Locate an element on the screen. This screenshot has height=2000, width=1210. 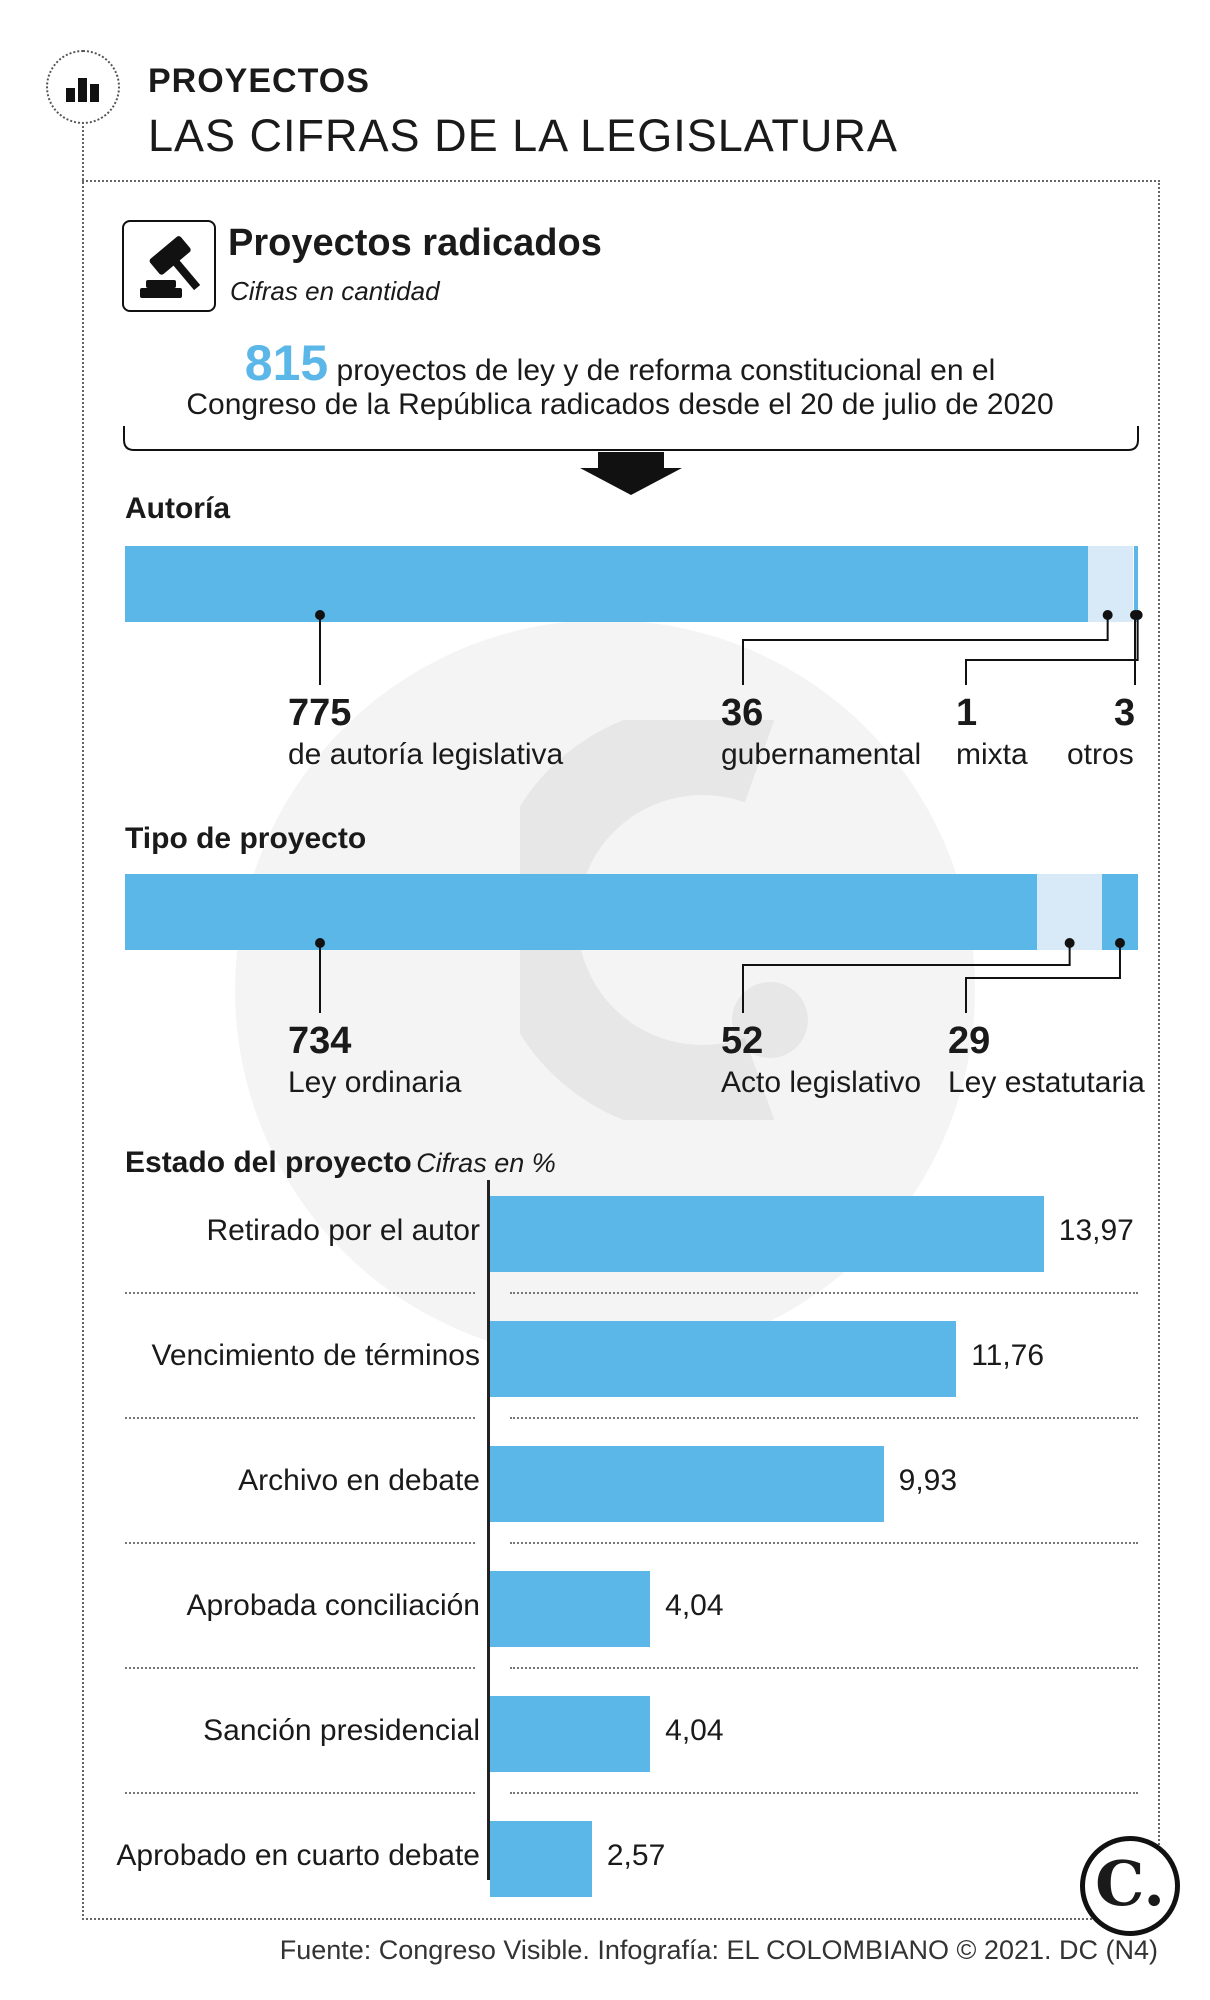
autoria-bar is located at coordinates (631, 584).